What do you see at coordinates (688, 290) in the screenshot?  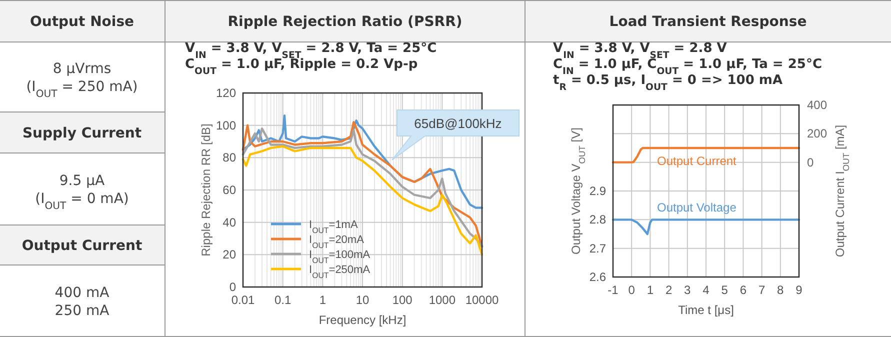 I see `x-tick-label: 3` at bounding box center [688, 290].